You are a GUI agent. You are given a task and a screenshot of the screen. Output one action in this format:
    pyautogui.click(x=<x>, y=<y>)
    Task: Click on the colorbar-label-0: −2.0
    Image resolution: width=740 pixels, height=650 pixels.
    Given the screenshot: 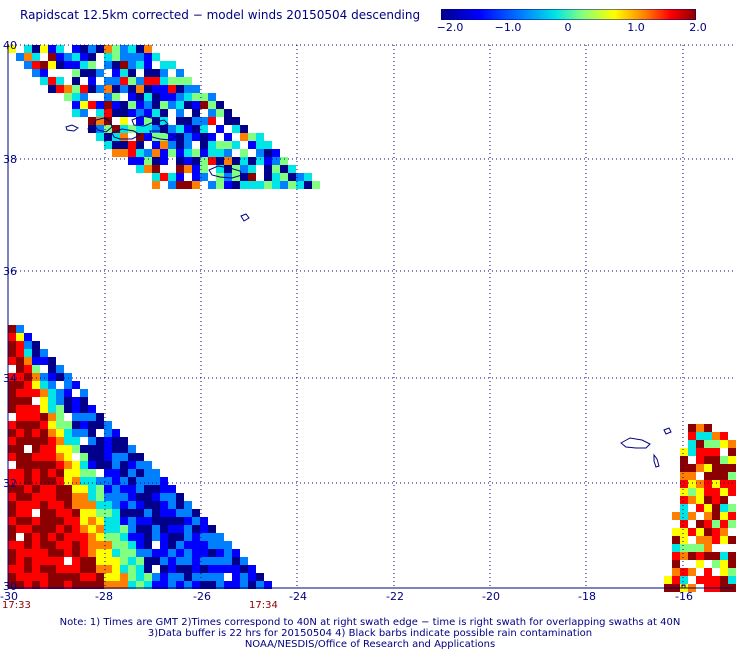 What is the action you would take?
    pyautogui.click(x=450, y=27)
    